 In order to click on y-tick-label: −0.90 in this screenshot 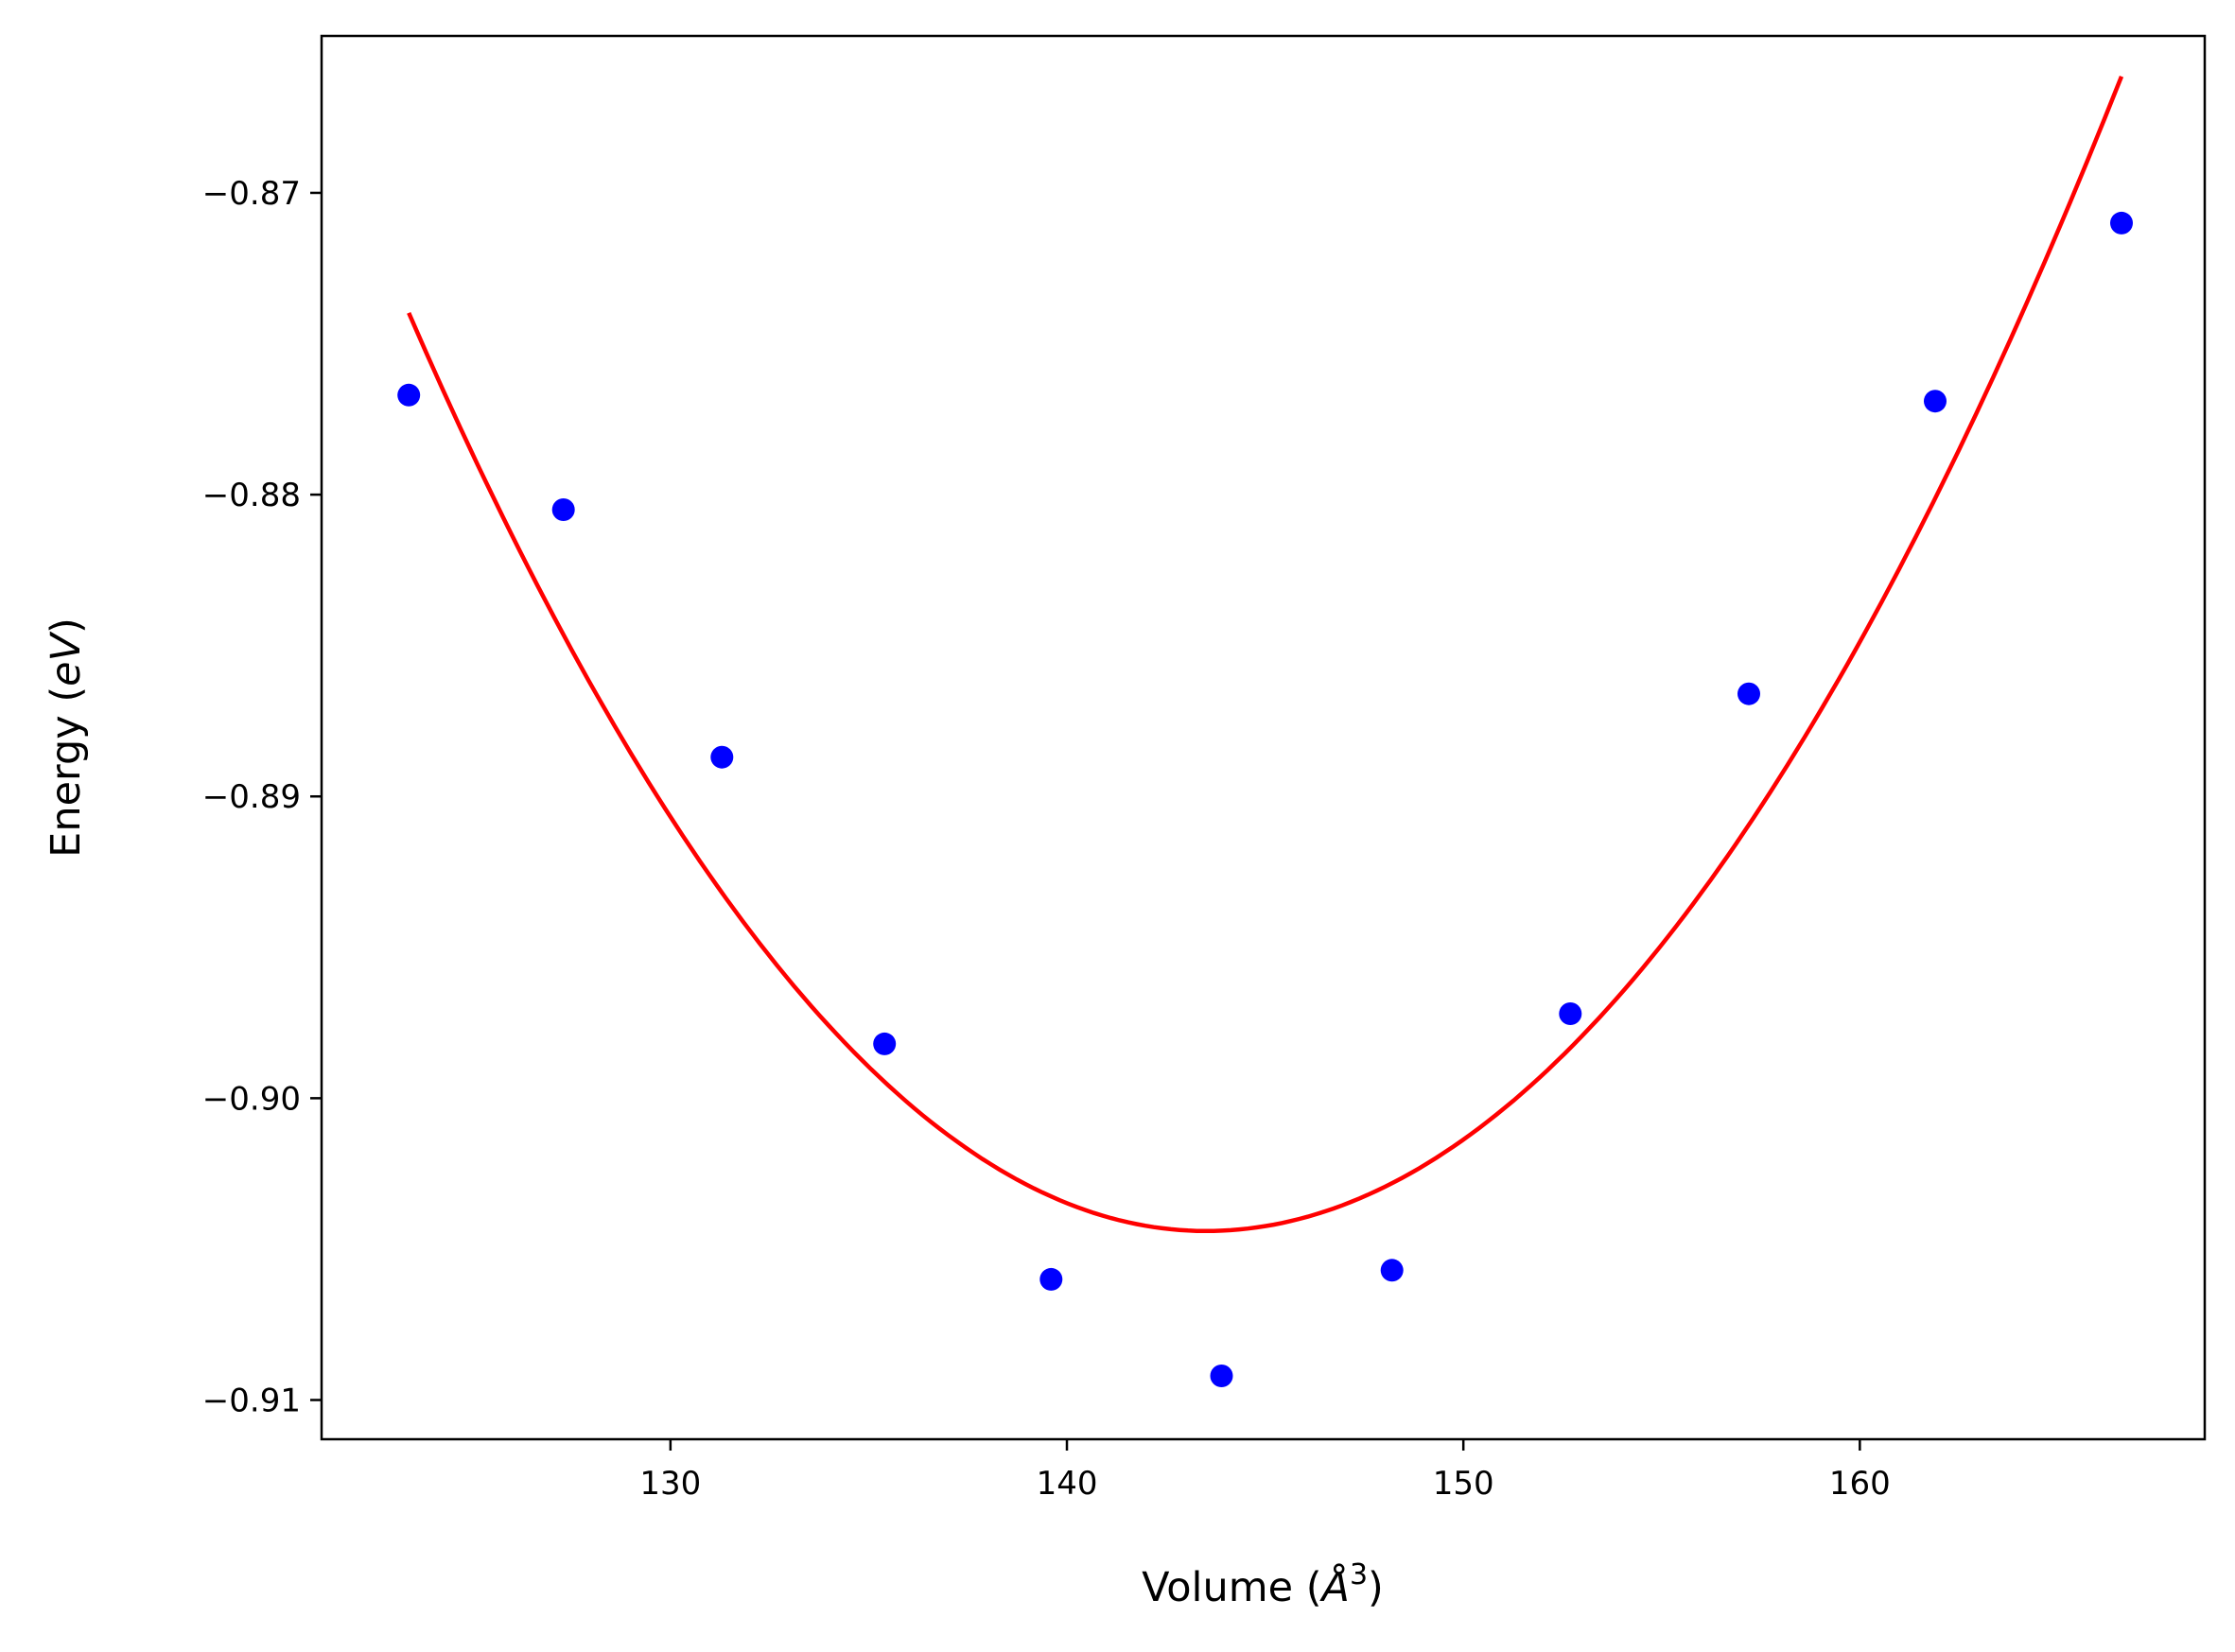, I will do `click(251, 1099)`.